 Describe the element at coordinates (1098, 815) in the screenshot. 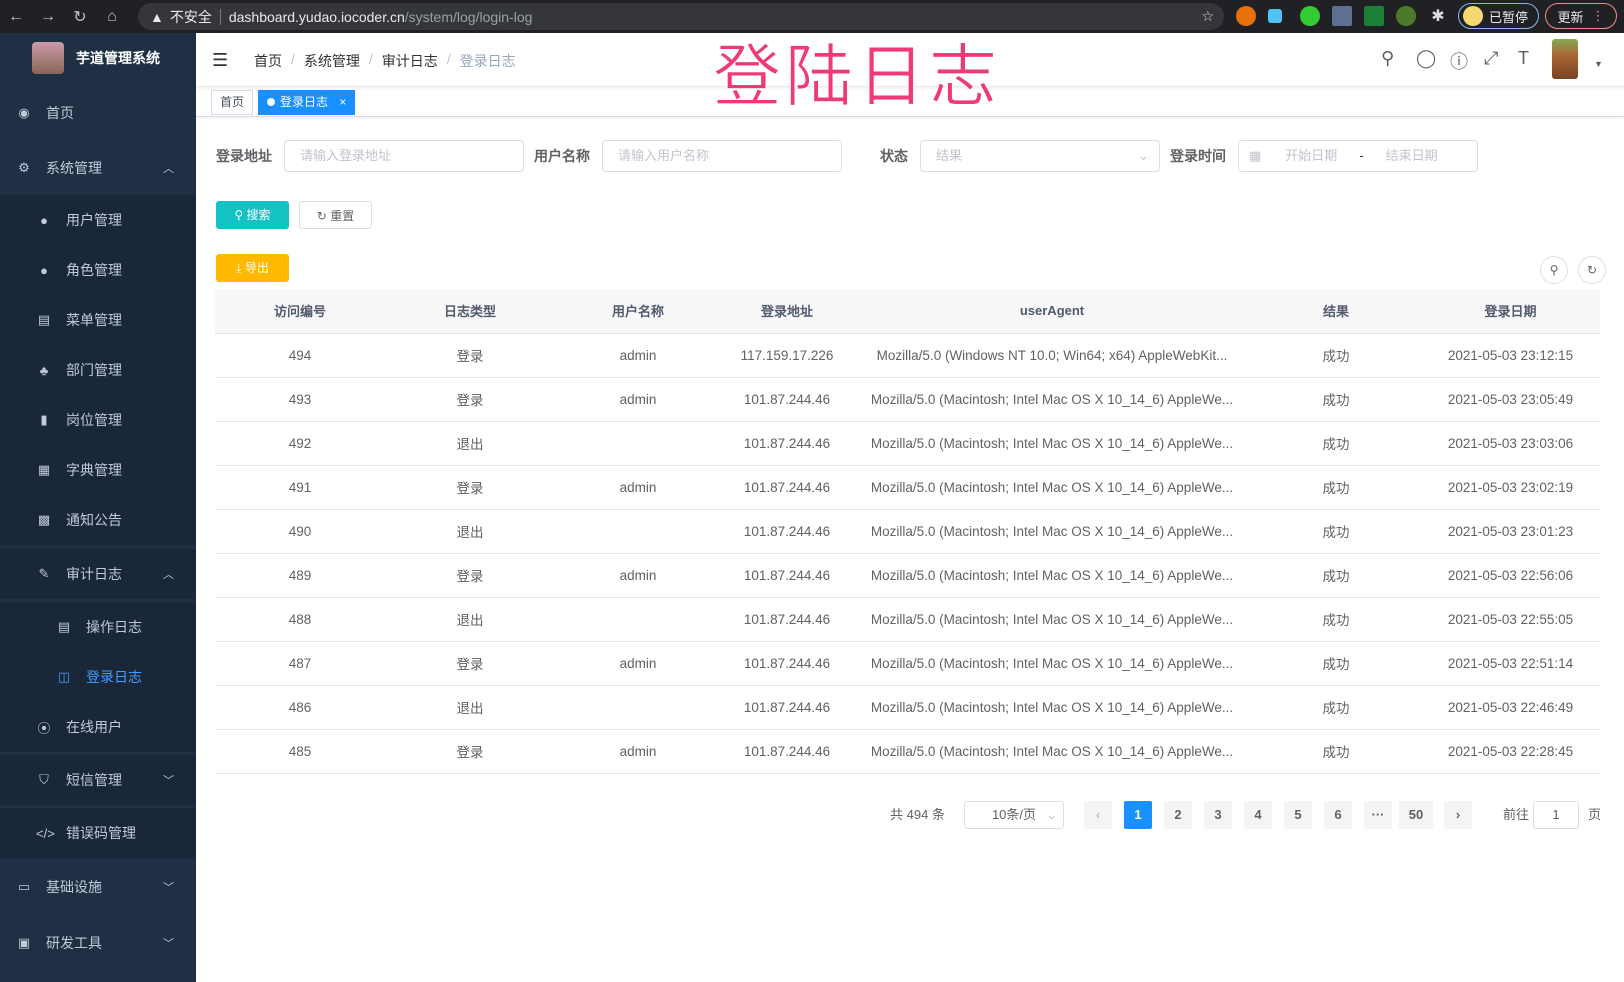

I see `prev-page-button: ‹` at that location.